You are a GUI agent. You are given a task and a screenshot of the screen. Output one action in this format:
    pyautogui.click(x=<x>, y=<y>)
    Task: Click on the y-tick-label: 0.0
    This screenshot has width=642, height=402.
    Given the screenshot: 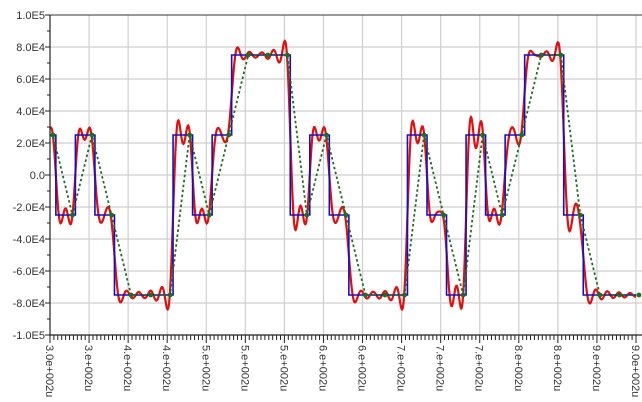 What is the action you would take?
    pyautogui.click(x=37, y=176)
    